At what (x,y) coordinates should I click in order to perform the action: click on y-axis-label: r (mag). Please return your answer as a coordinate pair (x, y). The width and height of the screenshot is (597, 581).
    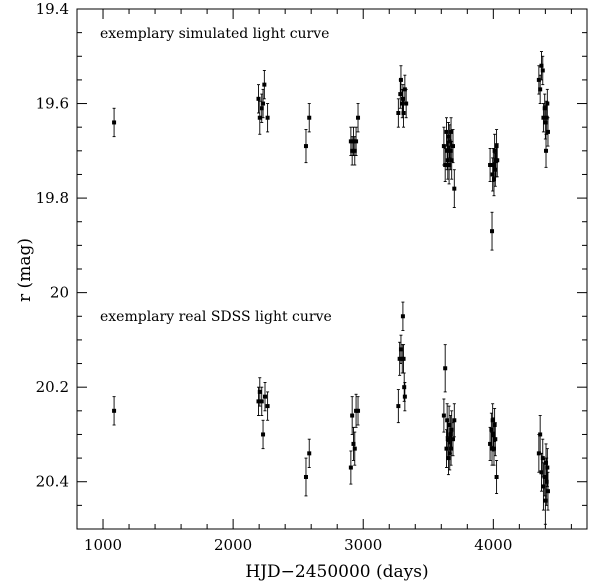
    Looking at the image, I should click on (25, 270).